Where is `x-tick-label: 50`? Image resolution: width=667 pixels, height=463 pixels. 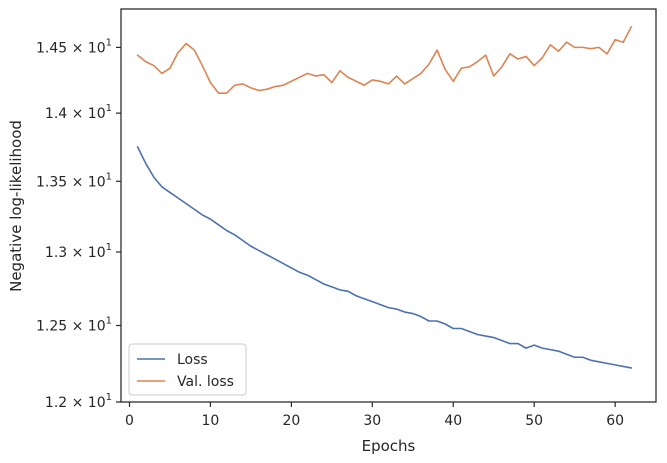
x-tick-label: 50 is located at coordinates (534, 421).